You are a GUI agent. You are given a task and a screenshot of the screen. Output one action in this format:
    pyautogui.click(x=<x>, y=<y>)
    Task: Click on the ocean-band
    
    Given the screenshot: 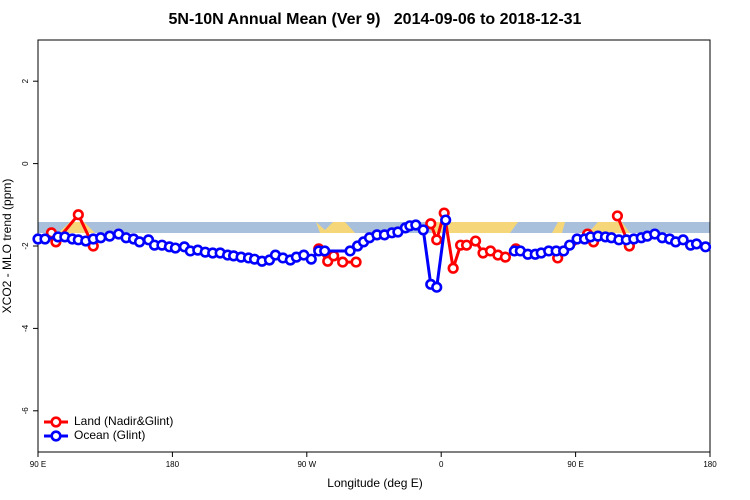 What is the action you would take?
    pyautogui.click(x=374, y=227)
    